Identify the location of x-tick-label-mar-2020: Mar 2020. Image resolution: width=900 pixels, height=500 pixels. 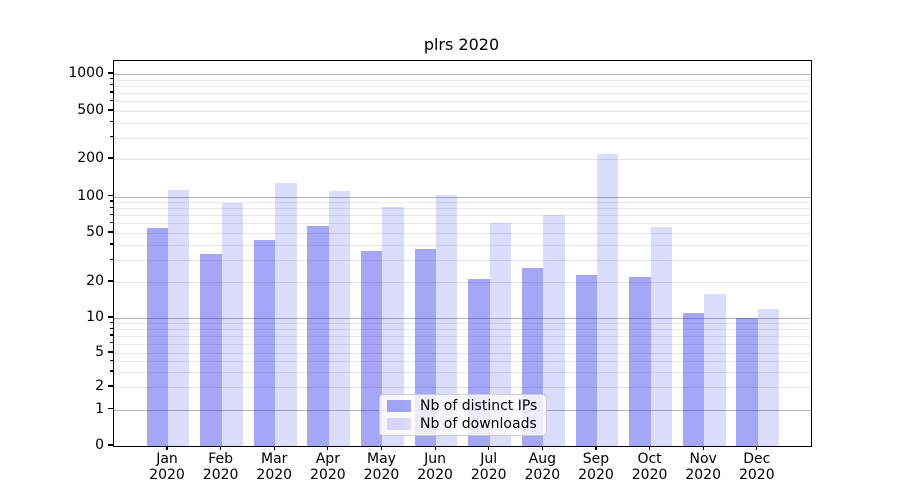
(274, 467).